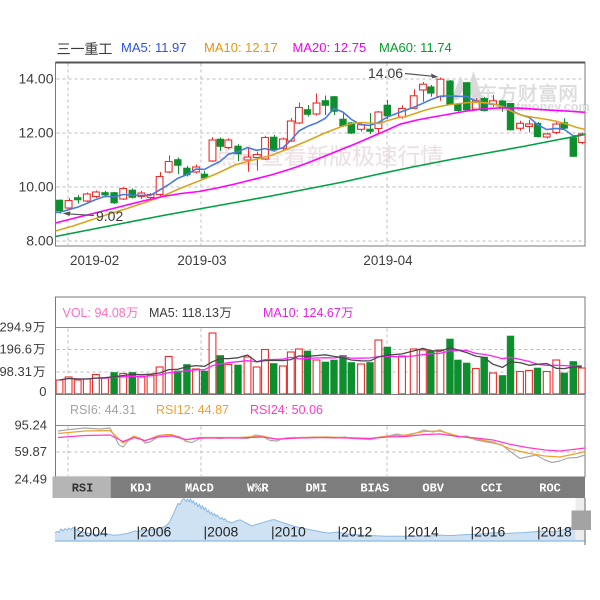 This screenshot has height=600, width=600. I want to click on svg-text: 9.02, so click(109, 216).